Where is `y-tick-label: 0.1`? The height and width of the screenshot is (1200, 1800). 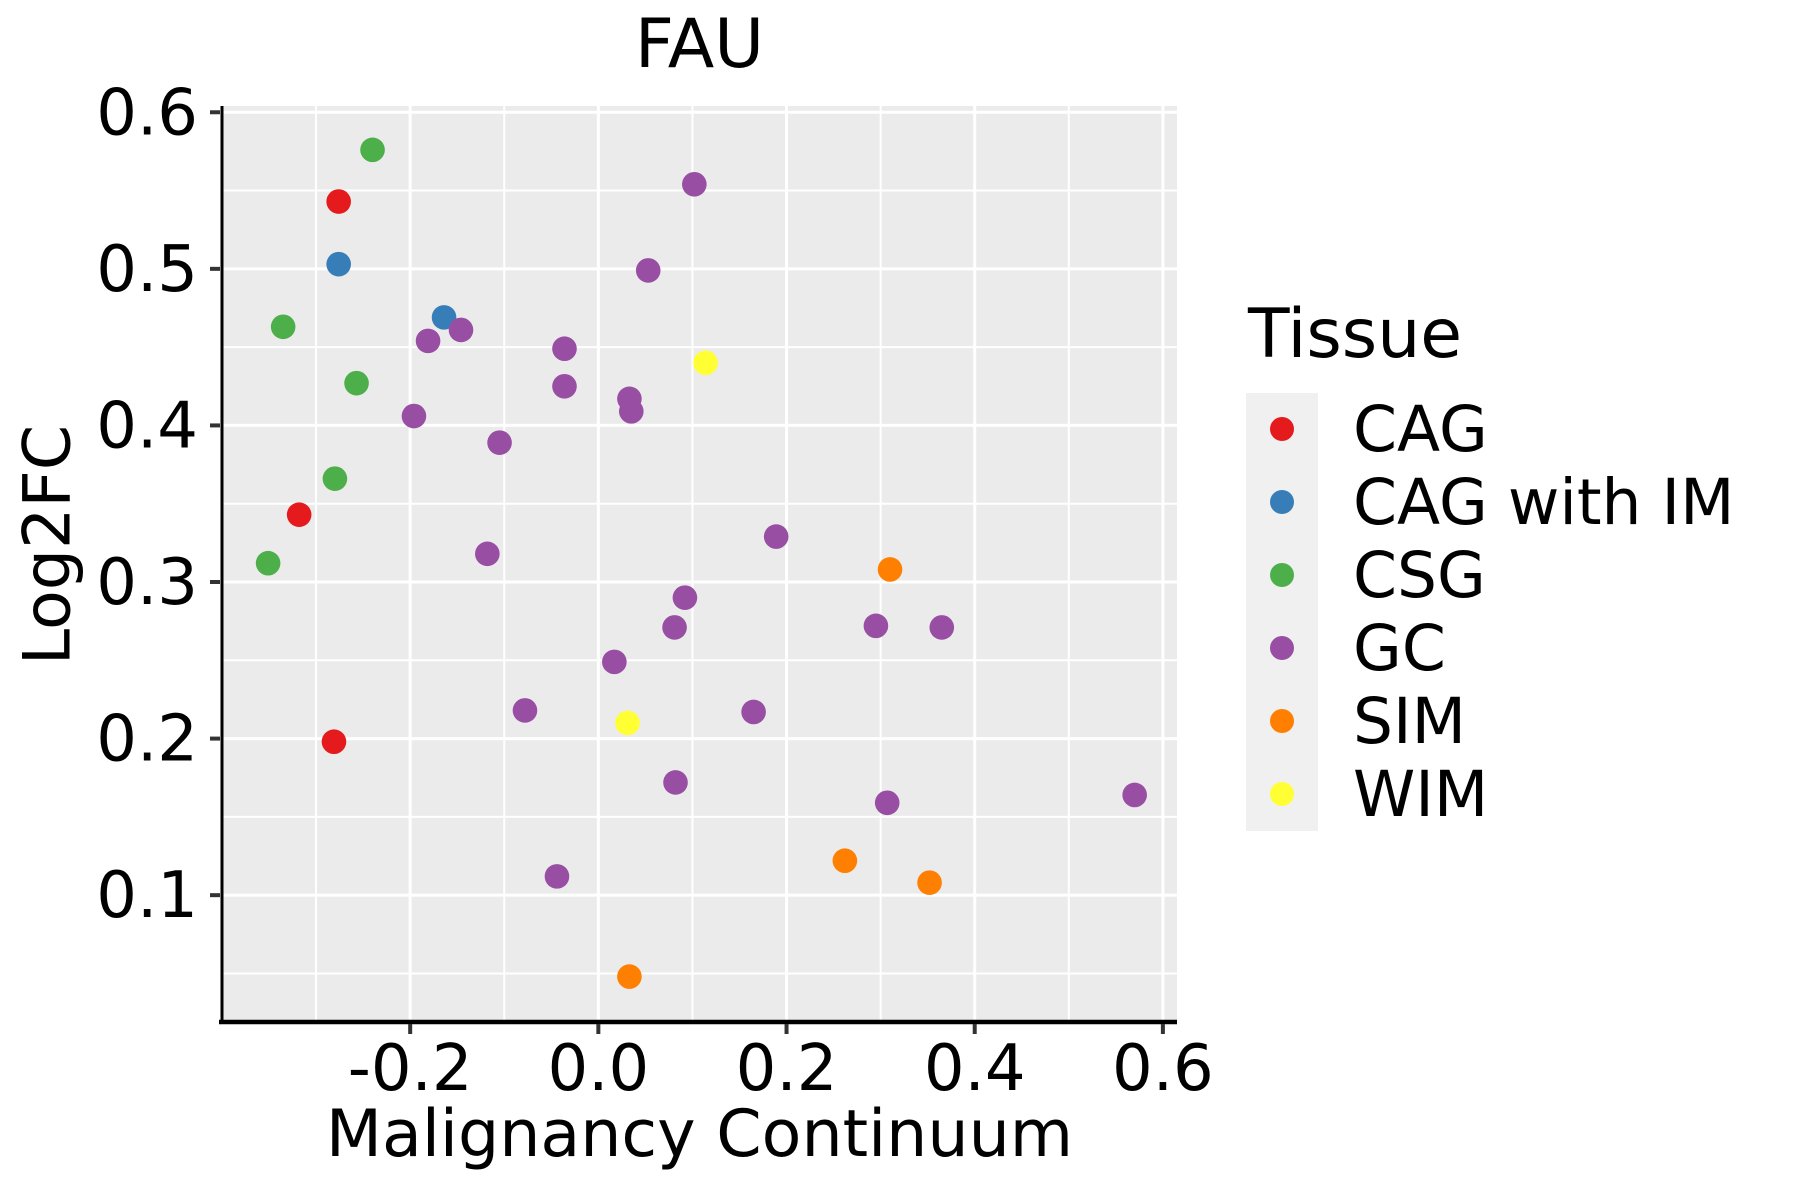 y-tick-label: 0.1 is located at coordinates (147, 896).